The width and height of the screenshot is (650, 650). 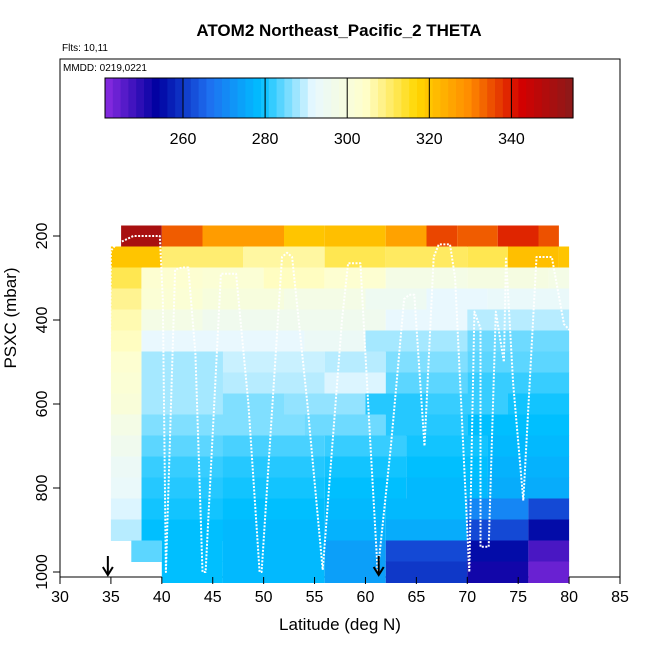 What do you see at coordinates (47, 406) in the screenshot?
I see `y-axis: 200 400 600 800 1000` at bounding box center [47, 406].